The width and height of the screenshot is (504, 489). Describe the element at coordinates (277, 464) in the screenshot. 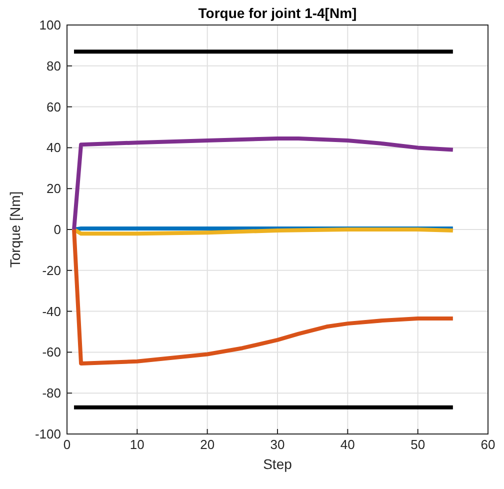

I see `x-axis-title: Step` at that location.